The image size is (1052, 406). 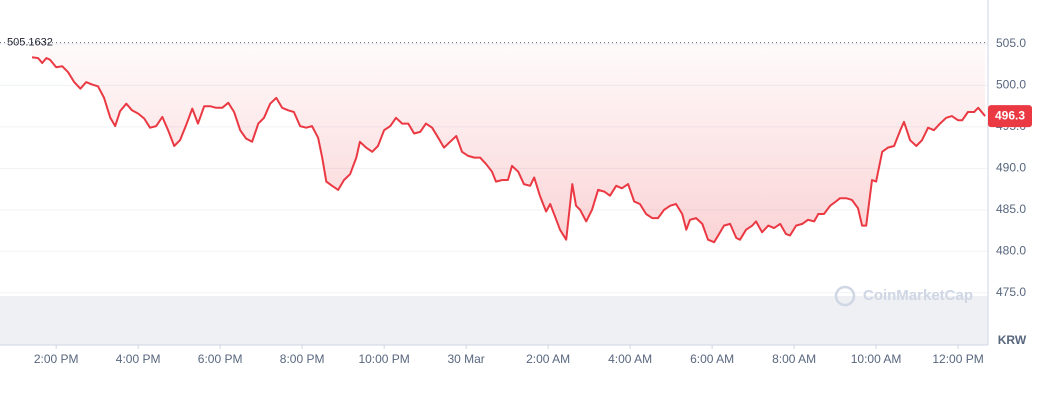 What do you see at coordinates (630, 359) in the screenshot?
I see `x-tick-label: 4:00 AM` at bounding box center [630, 359].